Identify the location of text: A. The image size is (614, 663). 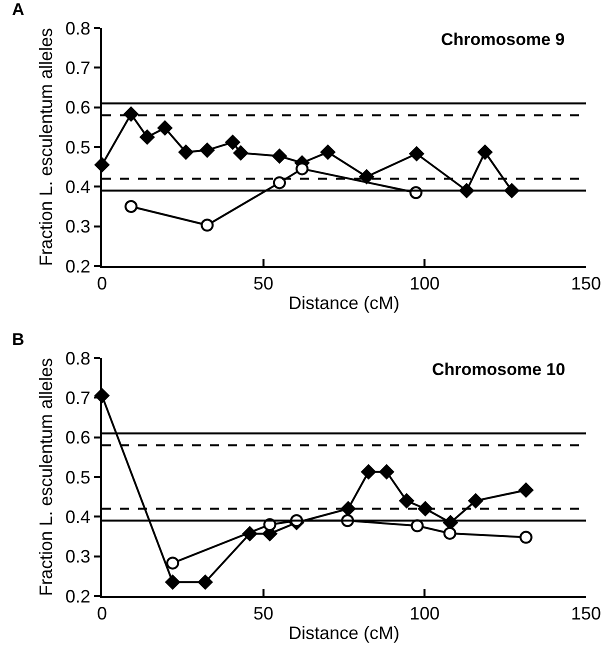
(18, 9).